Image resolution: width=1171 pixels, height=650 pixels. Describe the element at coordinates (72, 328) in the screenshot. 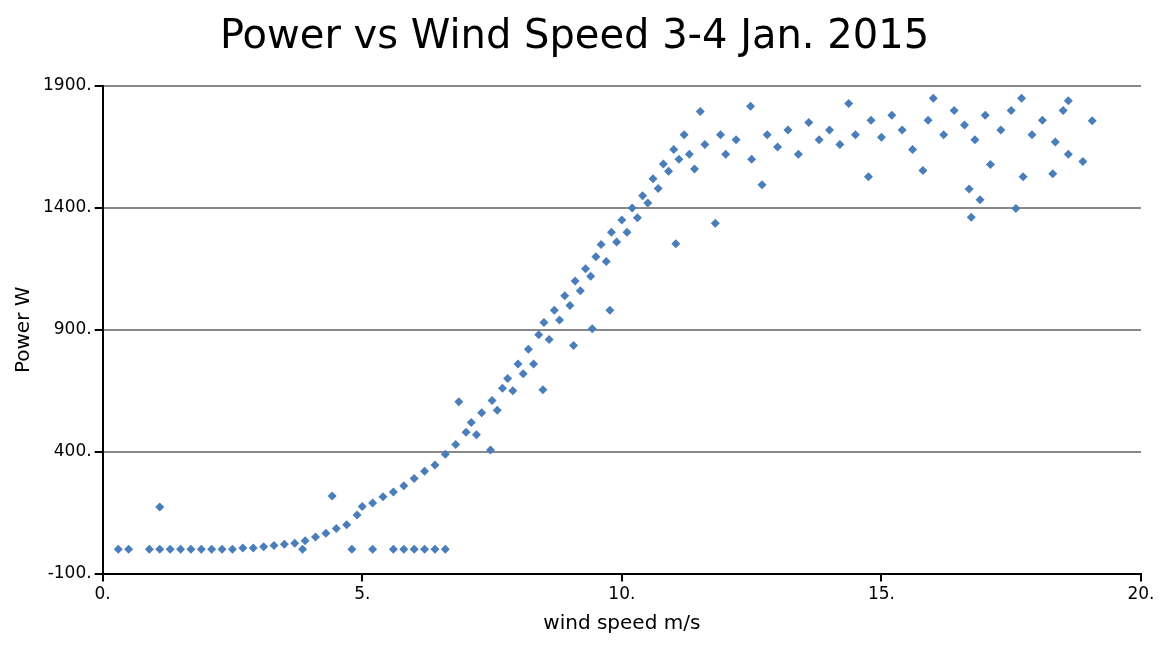

I see `y-tick-label: 900.` at that location.